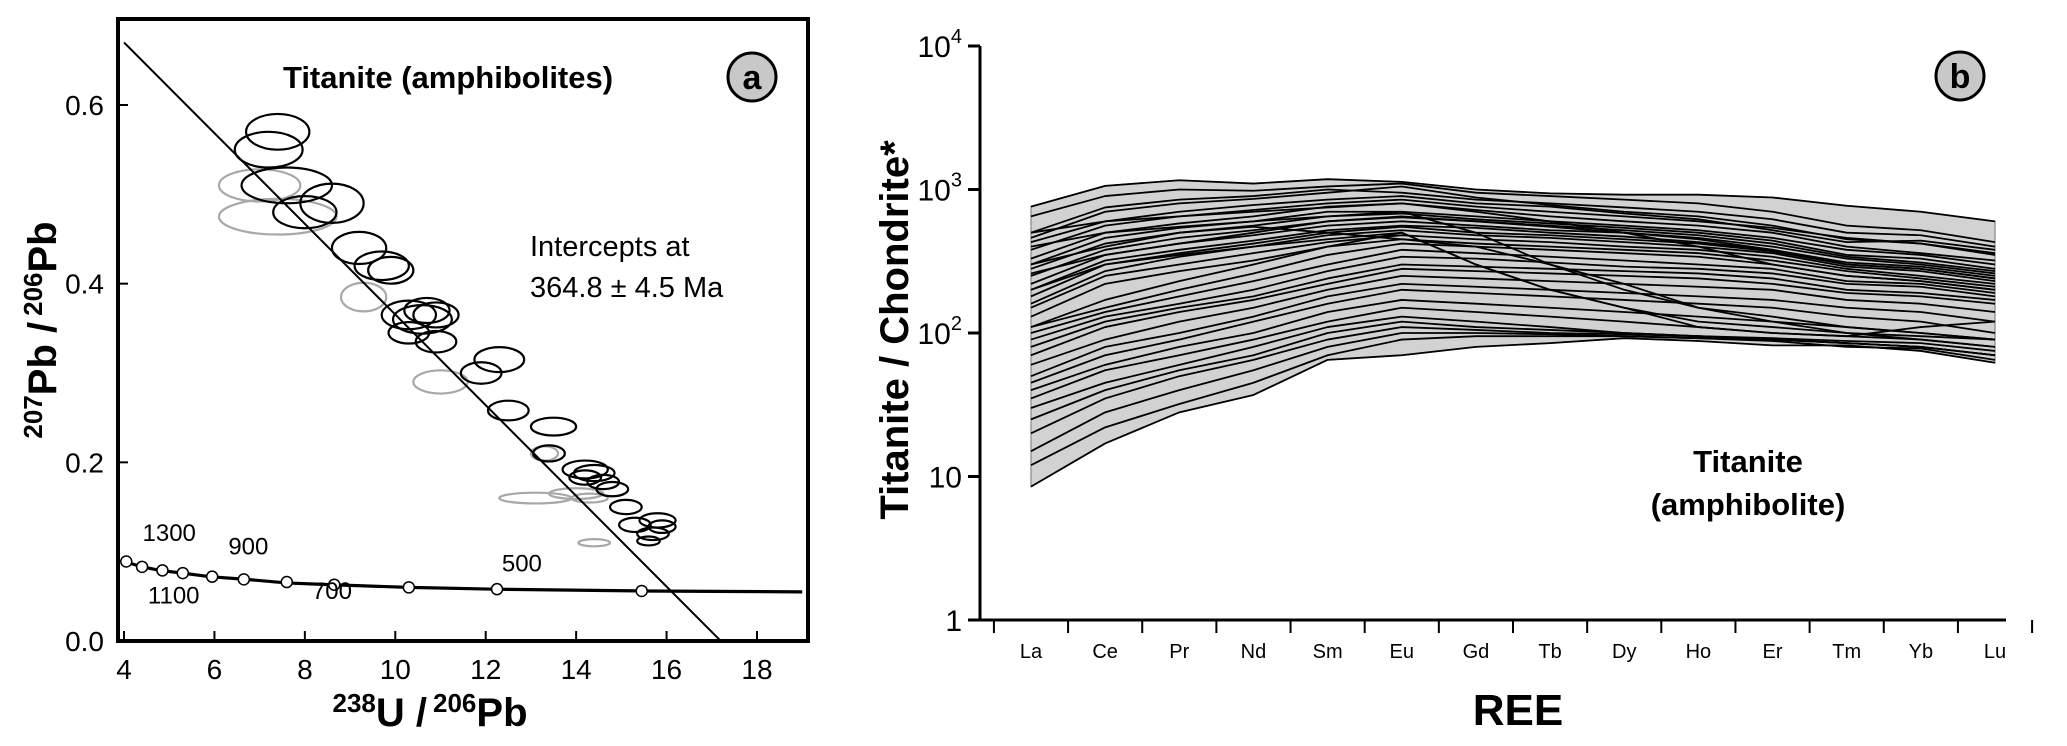  Describe the element at coordinates (940, 189) in the screenshot. I see `y-tick-label: 10³` at that location.